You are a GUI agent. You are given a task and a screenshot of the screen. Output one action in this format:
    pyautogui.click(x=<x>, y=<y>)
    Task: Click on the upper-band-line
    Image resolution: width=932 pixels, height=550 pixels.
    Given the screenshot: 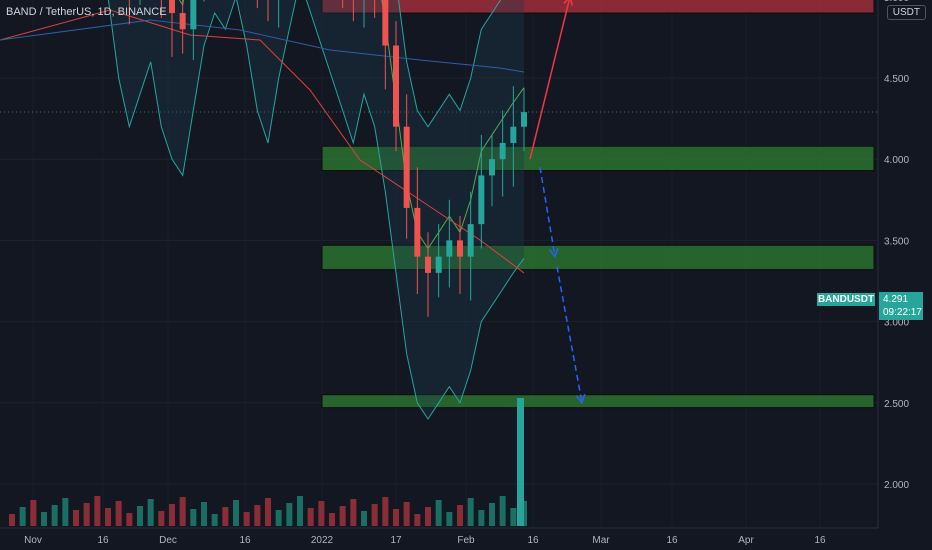 What is the action you would take?
    pyautogui.click(x=450, y=64)
    